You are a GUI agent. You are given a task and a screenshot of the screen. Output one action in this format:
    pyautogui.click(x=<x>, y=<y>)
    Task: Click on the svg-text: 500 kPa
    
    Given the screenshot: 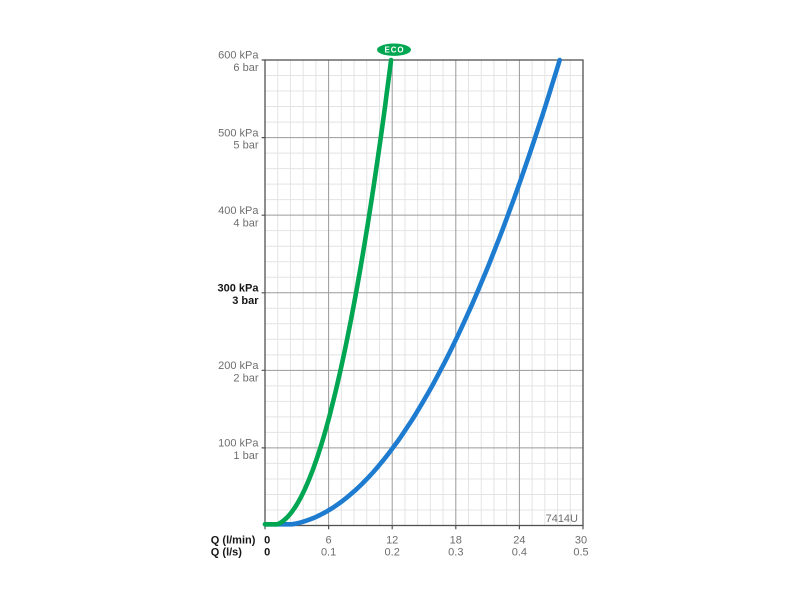 What is the action you would take?
    pyautogui.click(x=238, y=133)
    